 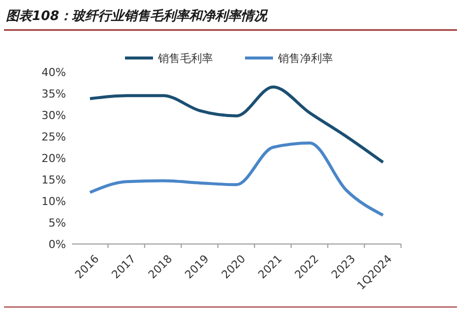 What do you see at coordinates (57, 244) in the screenshot?
I see `y-tick-label: 0%` at bounding box center [57, 244].